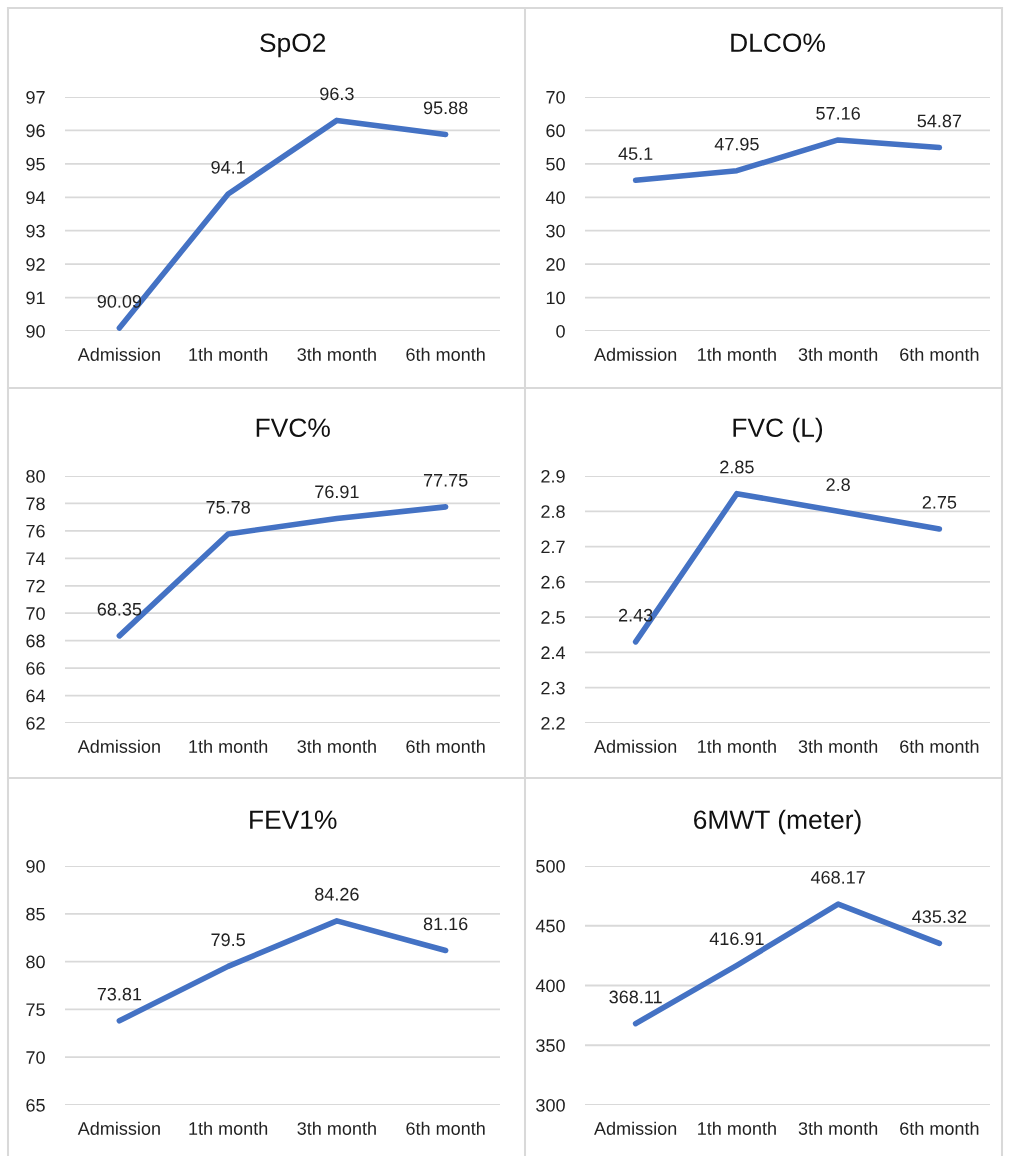 The image size is (1010, 1156). What do you see at coordinates (736, 144) in the screenshot?
I see `data-label: 47.95` at bounding box center [736, 144].